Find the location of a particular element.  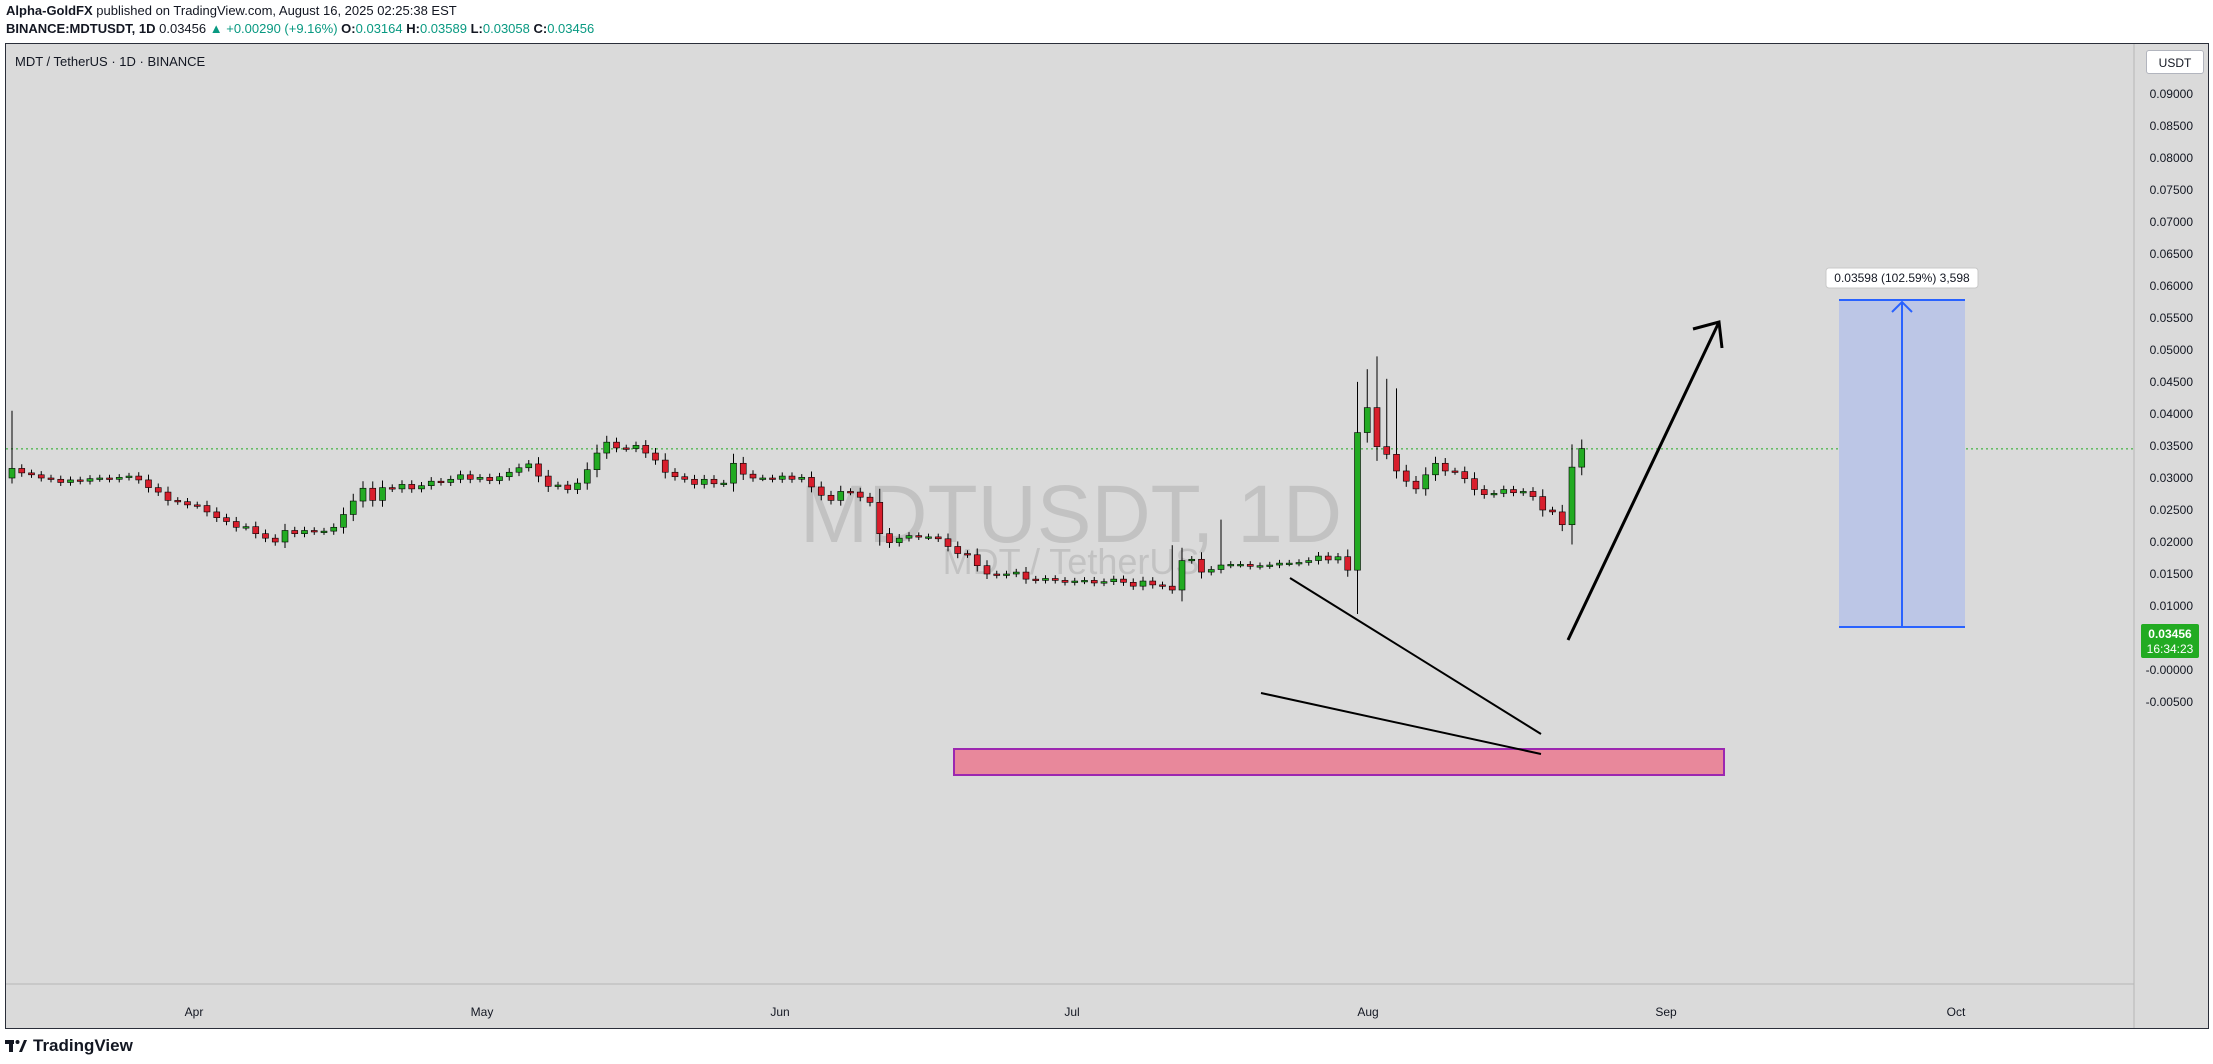

wedge-upper-line is located at coordinates (1415, 656).